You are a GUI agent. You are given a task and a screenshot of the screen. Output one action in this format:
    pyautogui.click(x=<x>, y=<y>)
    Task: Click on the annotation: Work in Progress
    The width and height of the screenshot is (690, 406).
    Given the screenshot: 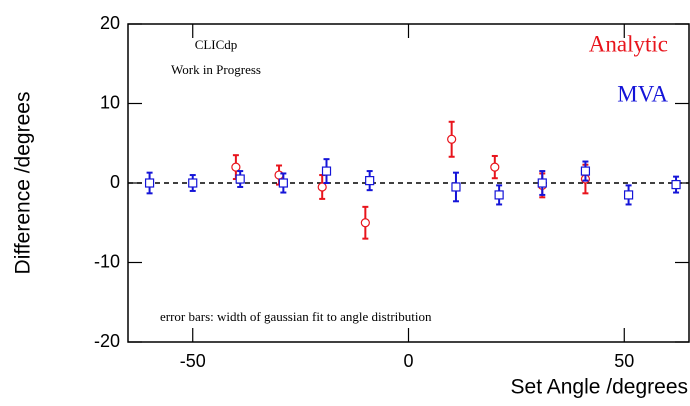 What is the action you would take?
    pyautogui.click(x=216, y=69)
    